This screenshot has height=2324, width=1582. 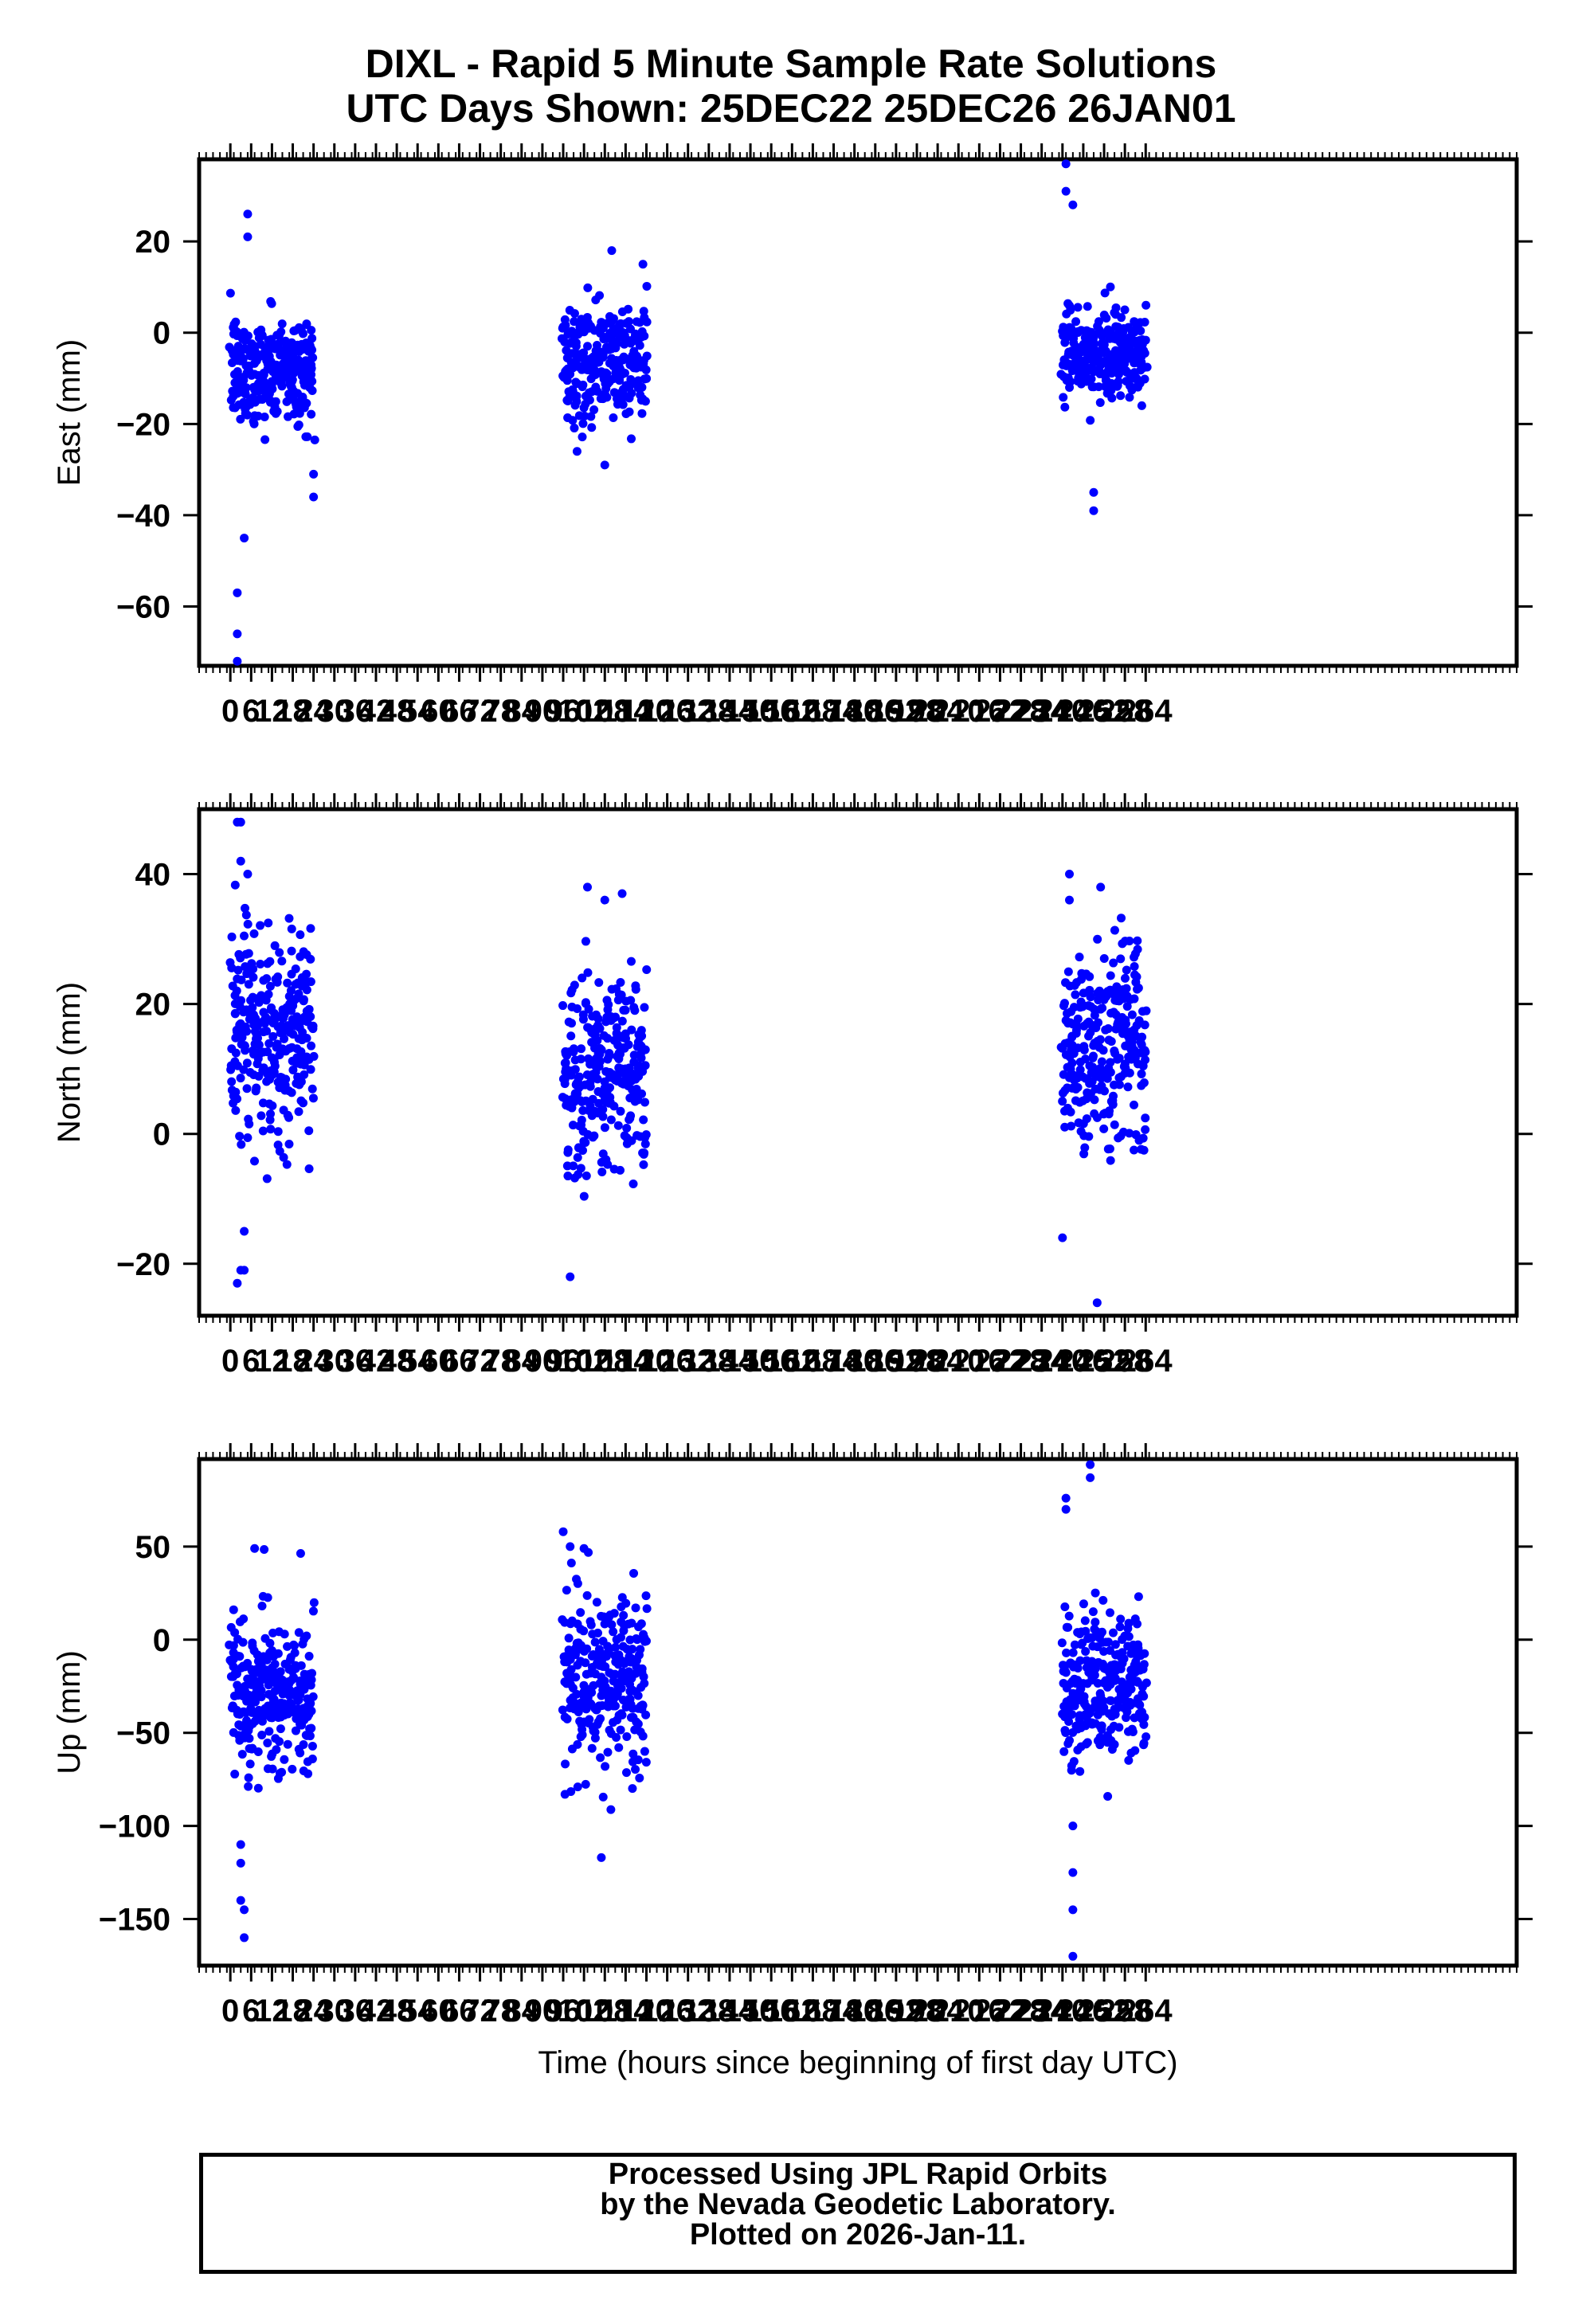 I want to click on x-tick-label: 138, so click(x=708, y=2011).